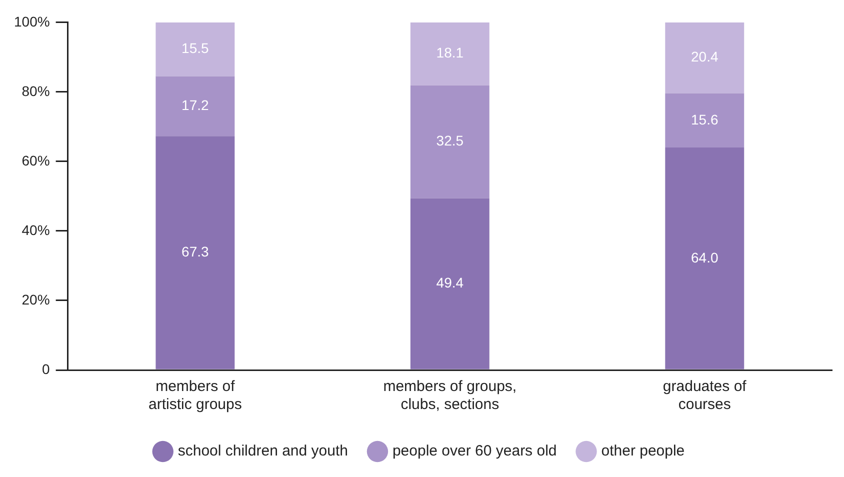  I want to click on data-label: 20.4, so click(704, 56).